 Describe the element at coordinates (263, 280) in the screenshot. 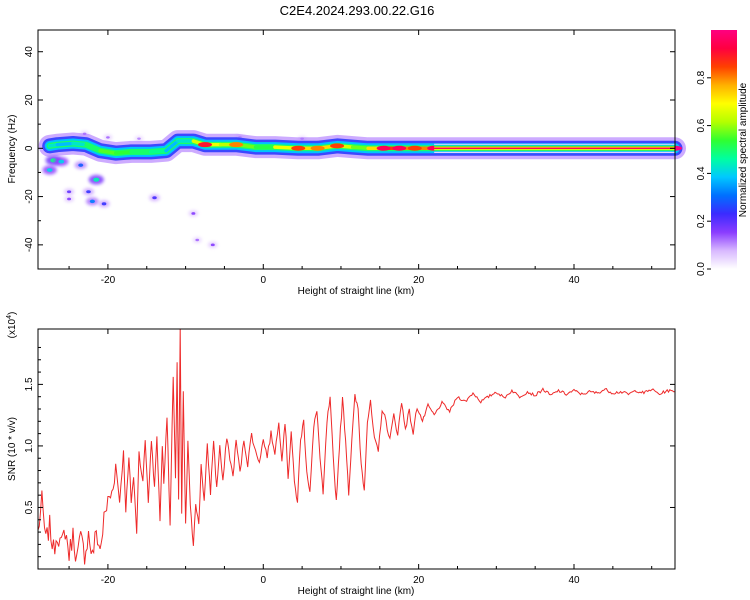

I see `spectrogram-x-tick-label: 0` at that location.